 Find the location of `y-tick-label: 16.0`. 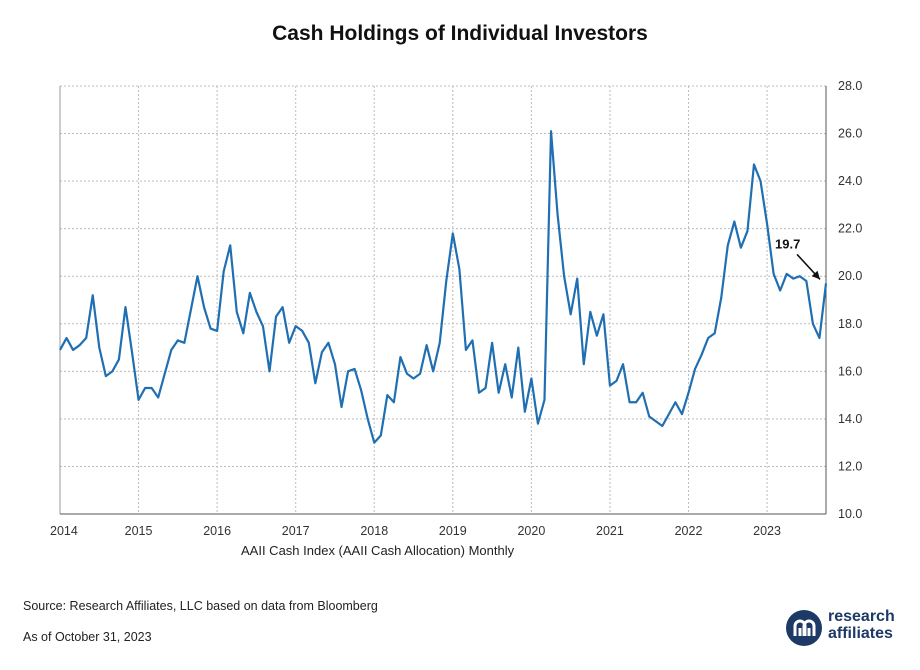

y-tick-label: 16.0 is located at coordinates (850, 371).